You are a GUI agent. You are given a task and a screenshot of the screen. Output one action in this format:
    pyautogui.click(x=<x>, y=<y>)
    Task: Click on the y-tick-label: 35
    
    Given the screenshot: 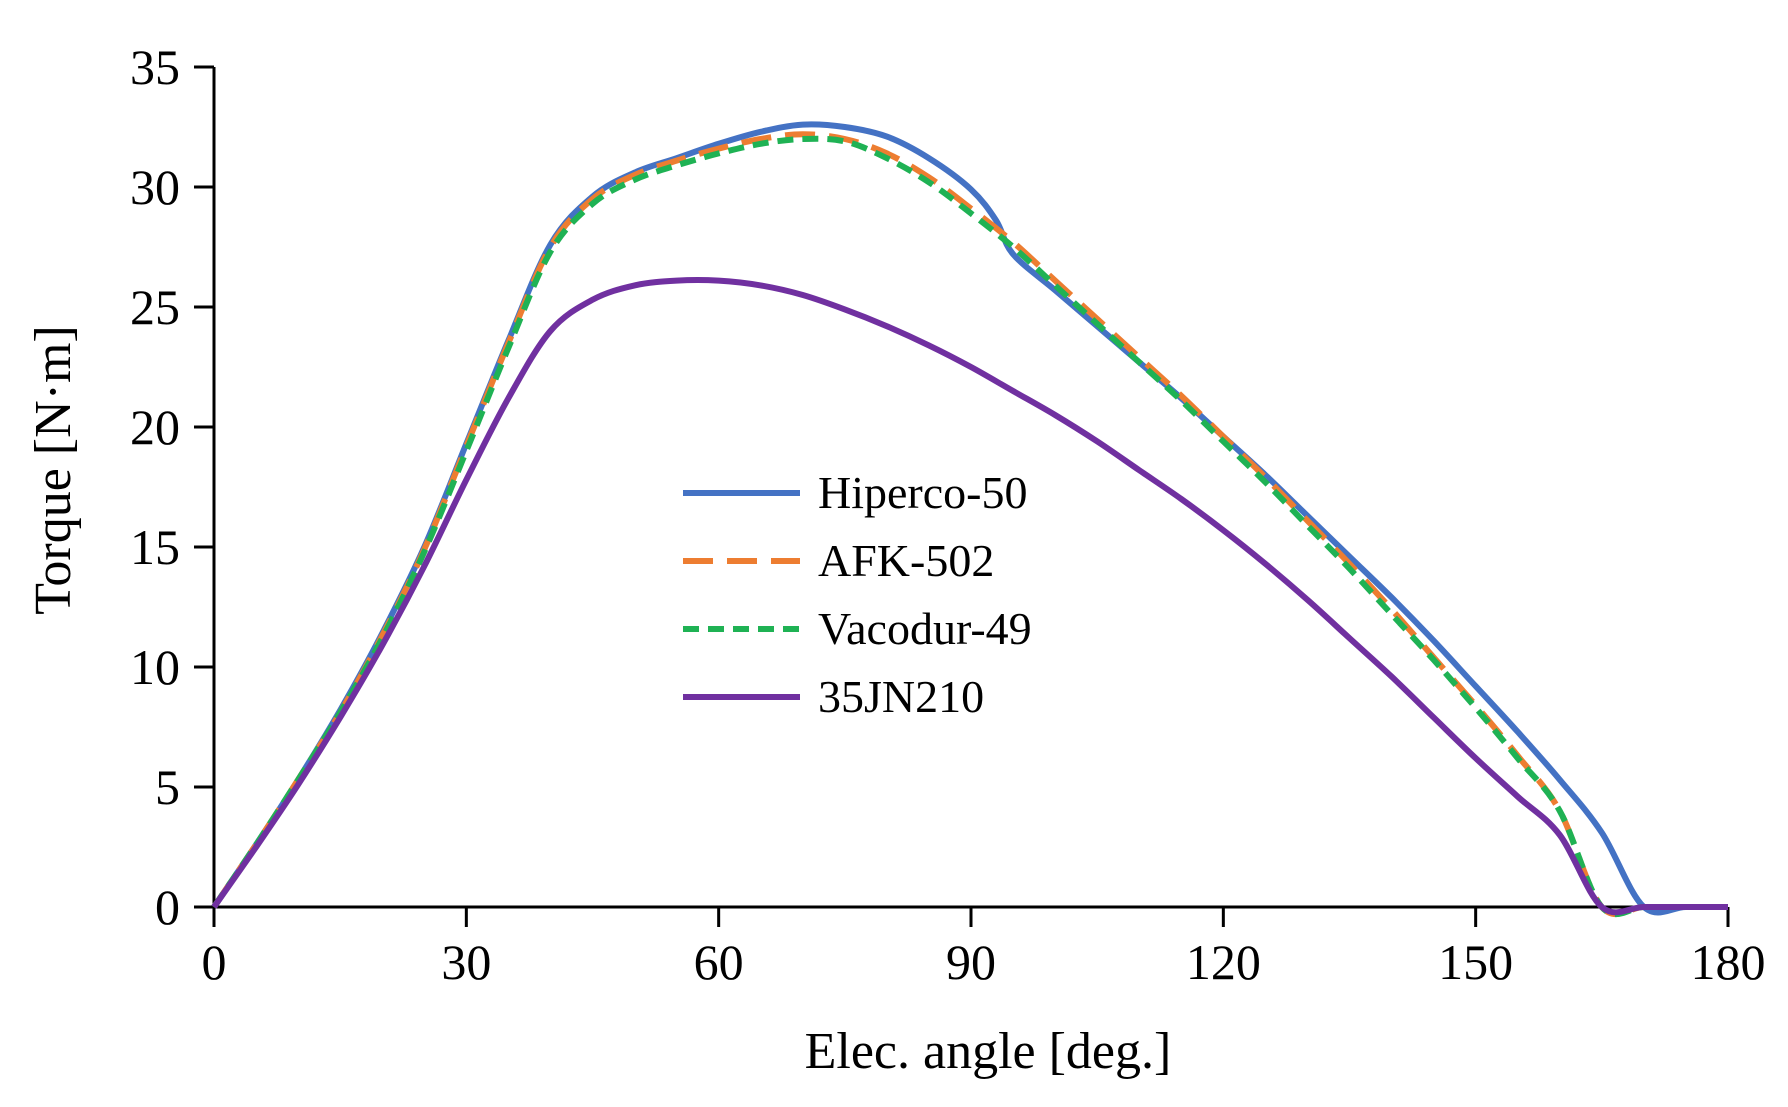 What is the action you would take?
    pyautogui.click(x=155, y=67)
    